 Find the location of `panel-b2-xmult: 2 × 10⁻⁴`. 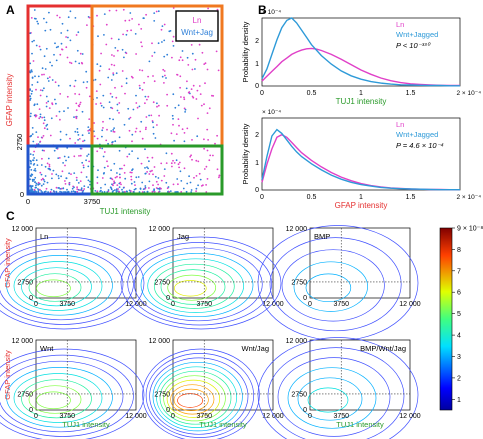

panel-b2-xmult: 2 × 10⁻⁴ is located at coordinates (469, 197).